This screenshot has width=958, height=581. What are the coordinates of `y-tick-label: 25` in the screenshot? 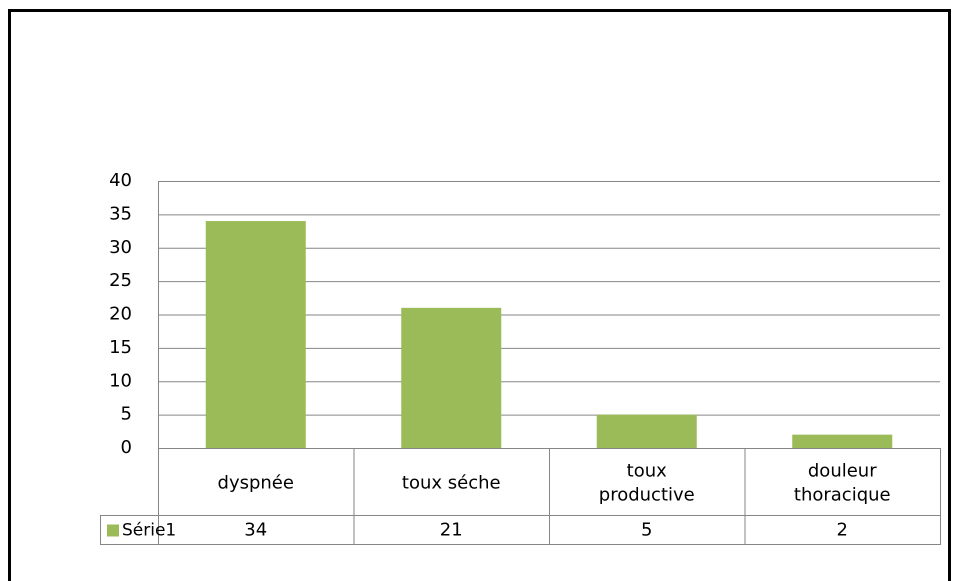 It's located at (120, 280).